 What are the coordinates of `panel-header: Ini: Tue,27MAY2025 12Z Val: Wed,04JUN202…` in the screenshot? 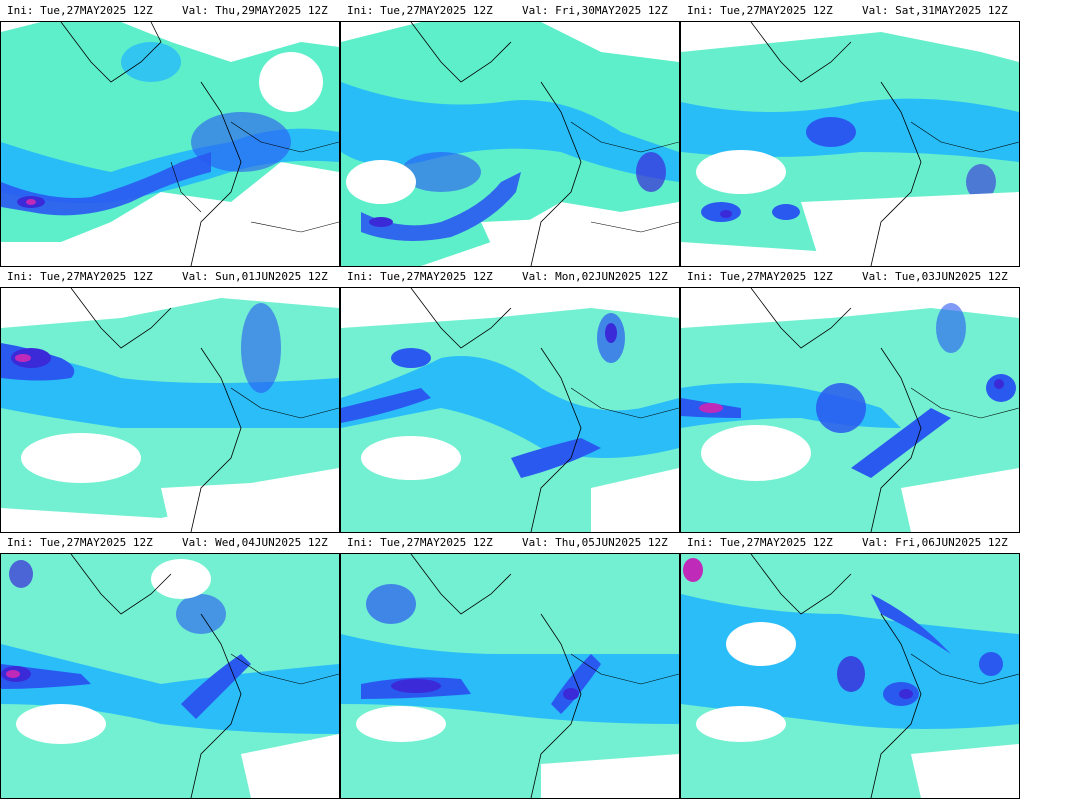 It's located at (170, 542).